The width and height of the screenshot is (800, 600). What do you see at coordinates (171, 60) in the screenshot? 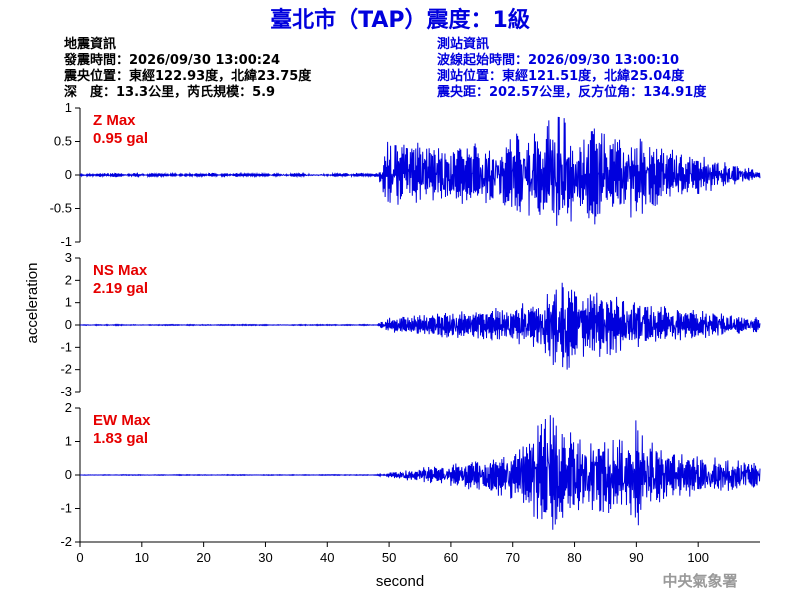
I see `origin-time: 發震時間：2026/09/30 13:00:24` at bounding box center [171, 60].